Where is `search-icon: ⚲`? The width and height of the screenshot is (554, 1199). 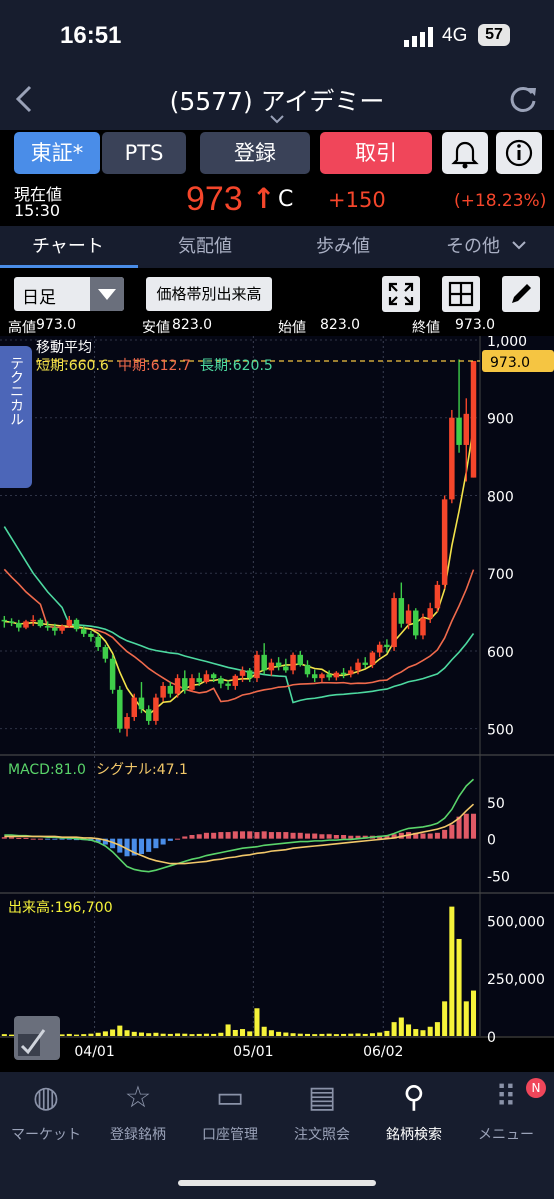
search-icon: ⚲ is located at coordinates (414, 1097).